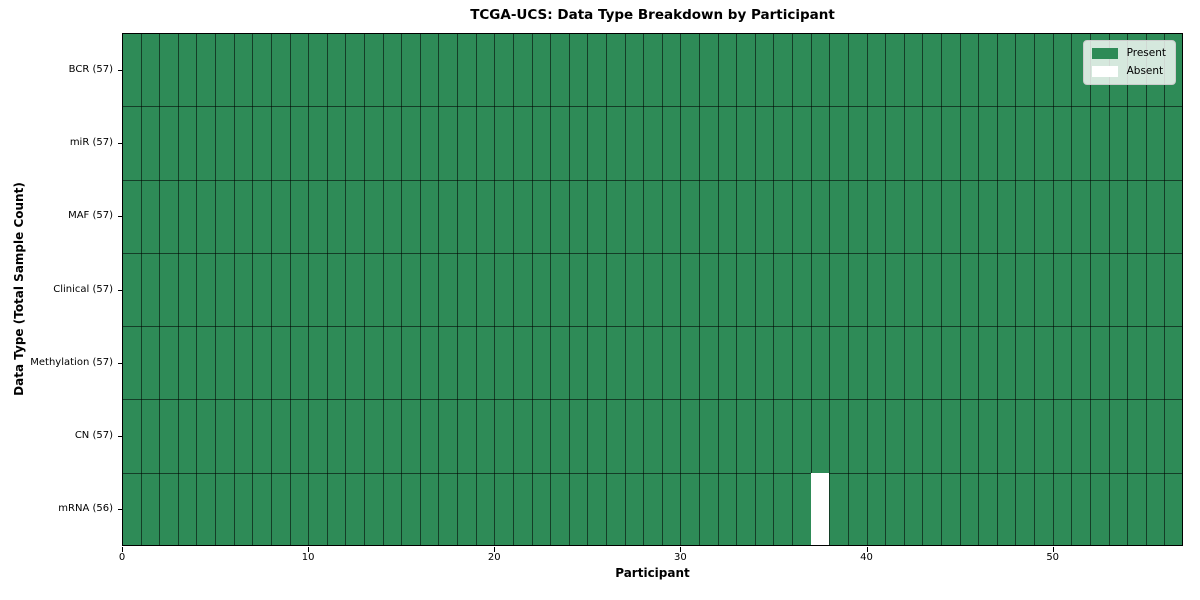  Describe the element at coordinates (1146, 53) in the screenshot. I see `legend-label-present: Present` at that location.